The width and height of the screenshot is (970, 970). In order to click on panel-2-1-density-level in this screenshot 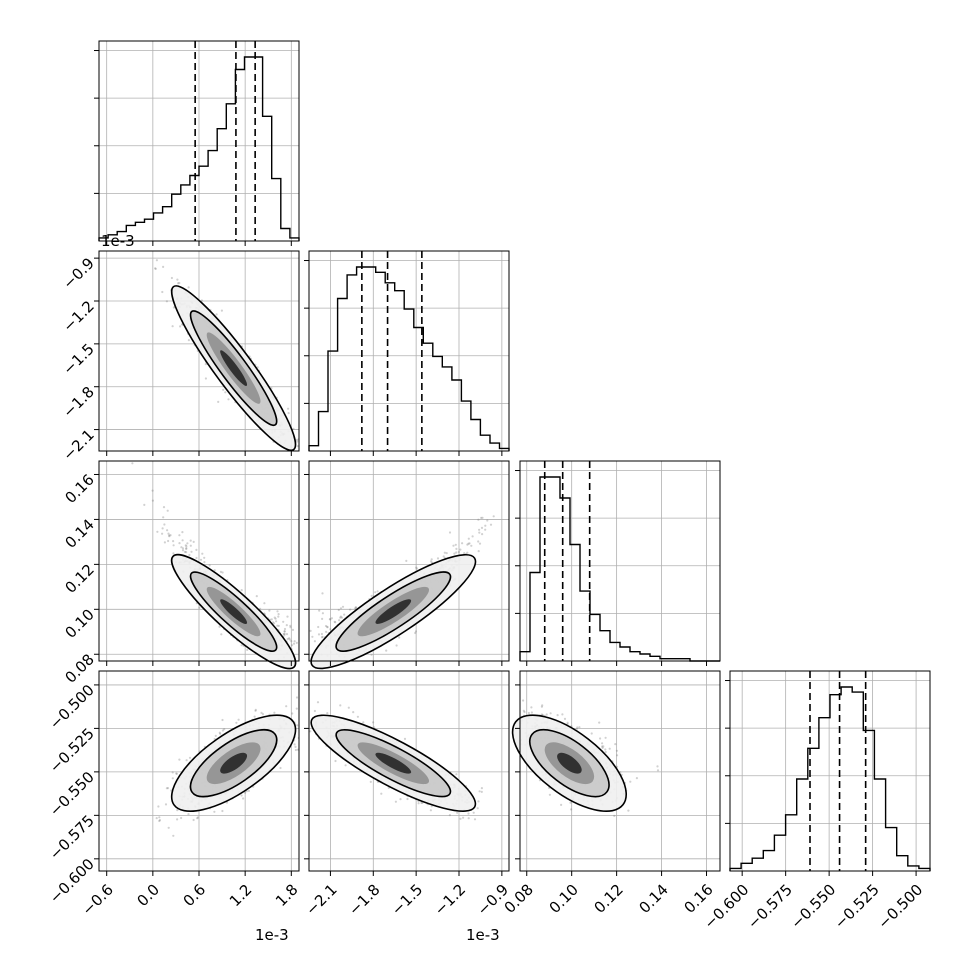, I will do `click(393, 611)`.